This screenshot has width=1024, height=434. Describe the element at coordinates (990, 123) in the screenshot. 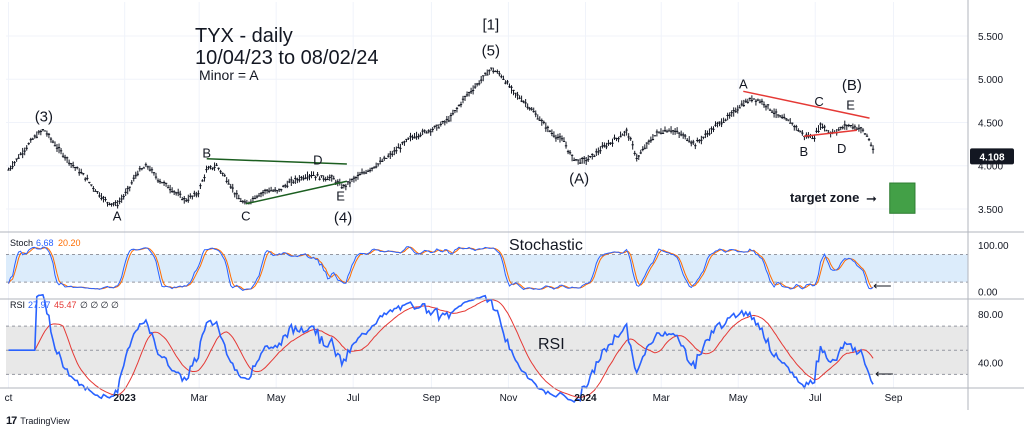

I see `price-tick-label: 4.500` at that location.